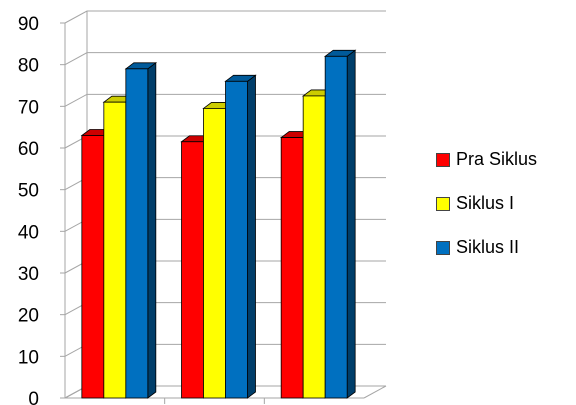 The height and width of the screenshot is (405, 576). Describe the element at coordinates (28, 107) in the screenshot. I see `y-tick-label-70: 70` at that location.